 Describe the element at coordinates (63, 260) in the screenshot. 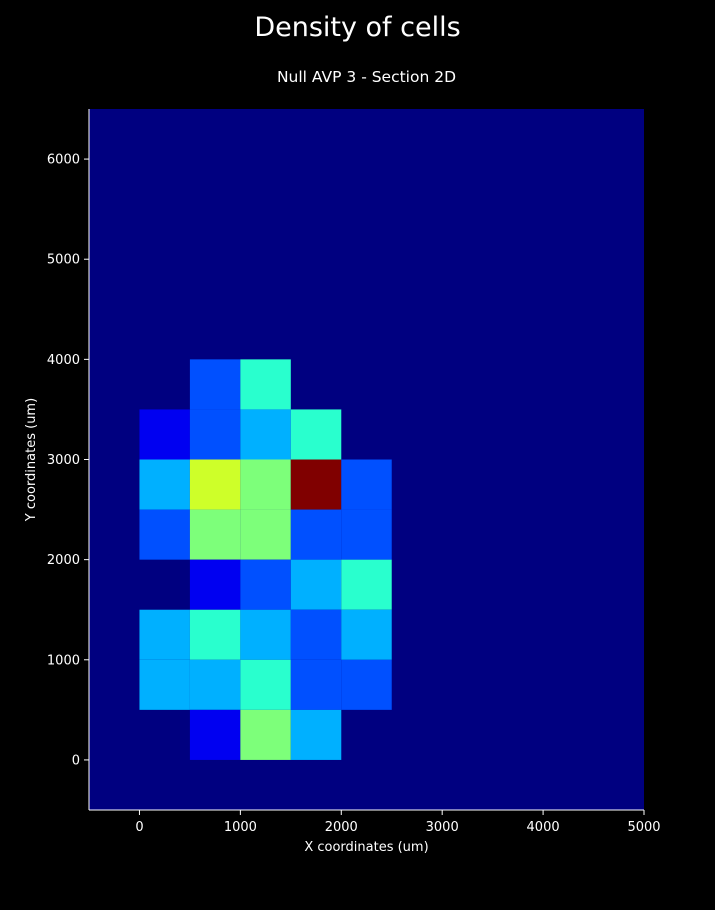

I see `y-tick-label: 5000` at that location.